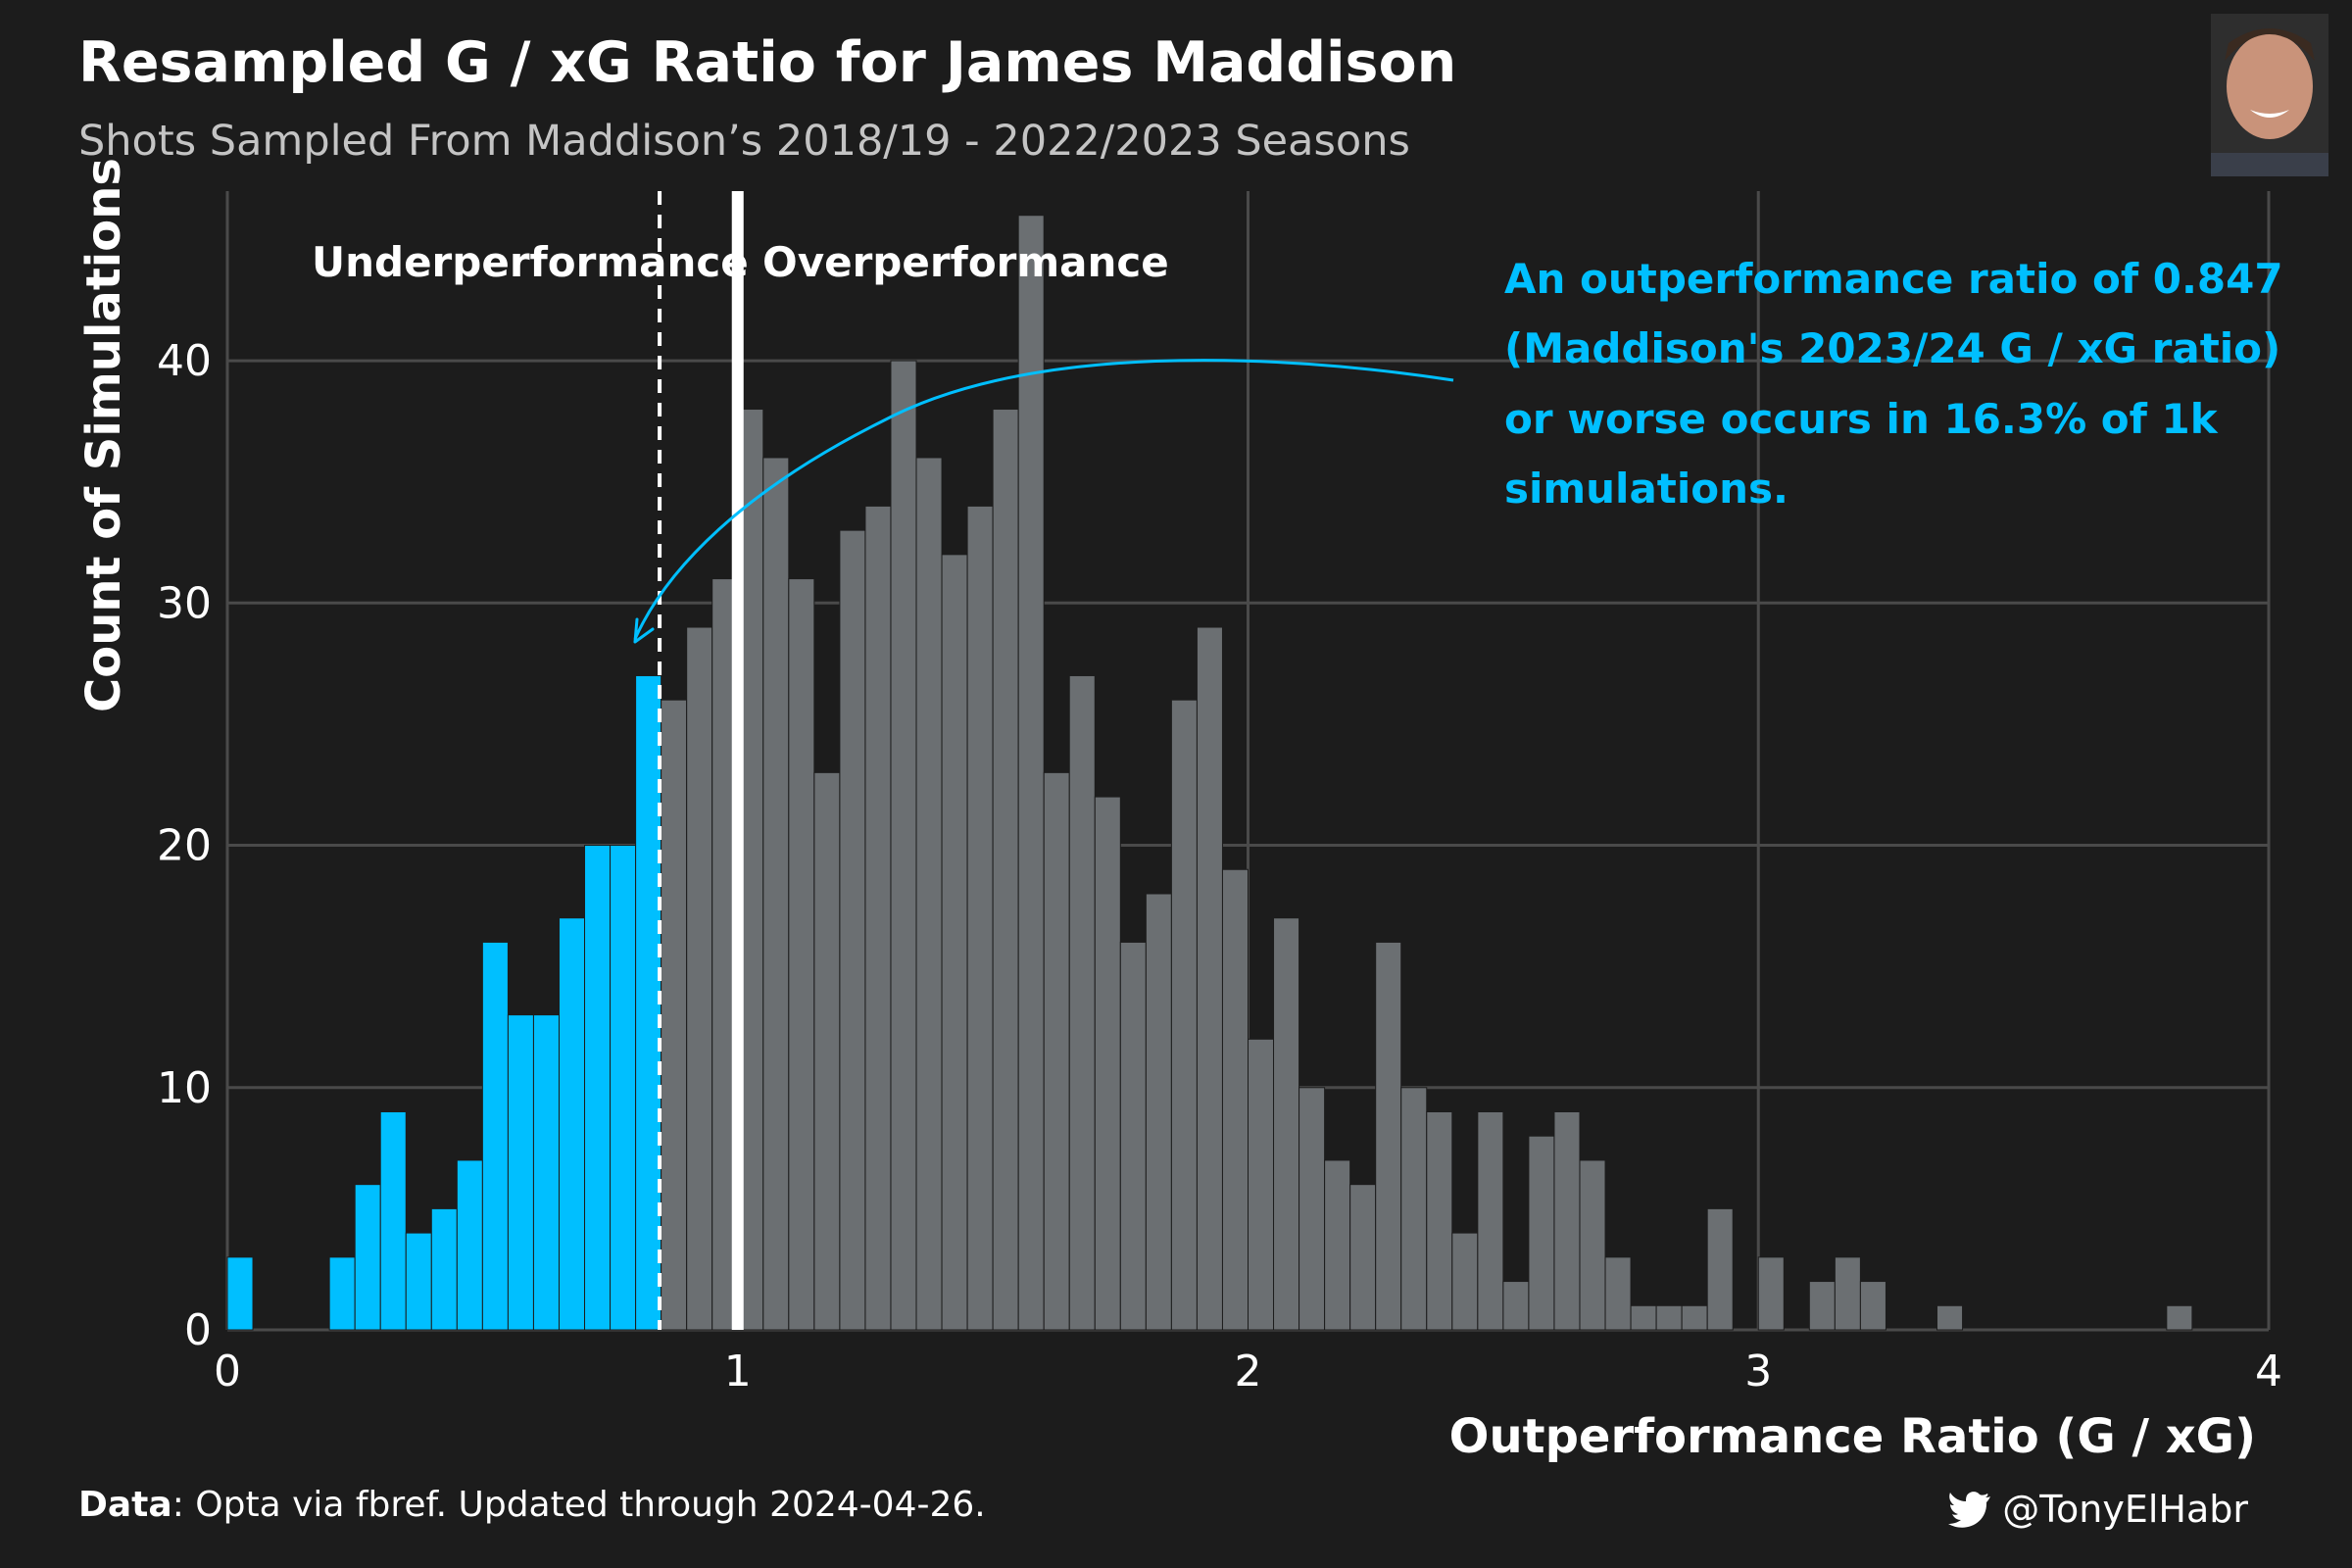  I want to click on annotation-arrow-head, so click(644, 630).